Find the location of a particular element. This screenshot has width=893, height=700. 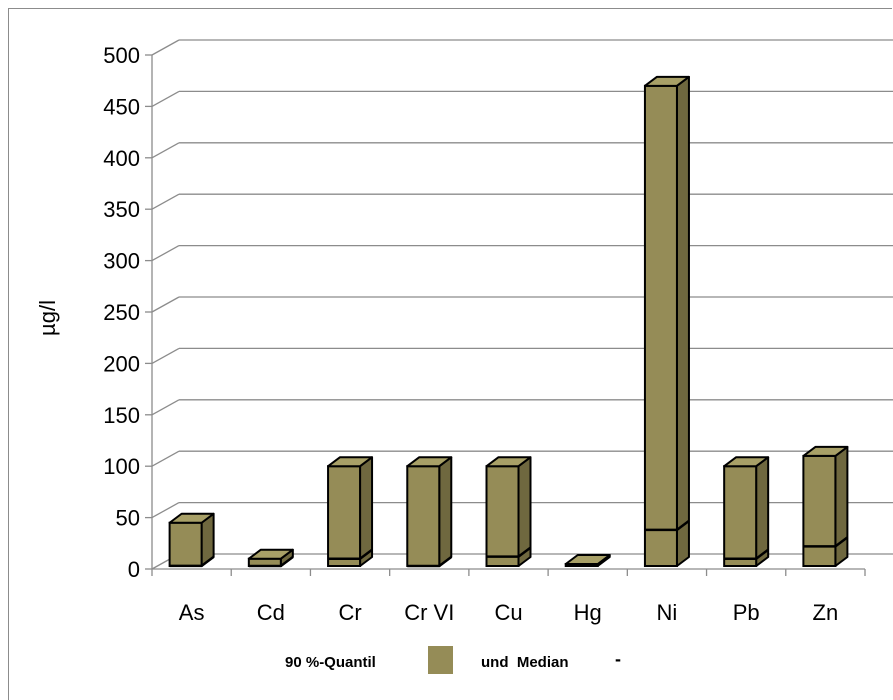

x-tick-label: Cr is located at coordinates (349, 612).